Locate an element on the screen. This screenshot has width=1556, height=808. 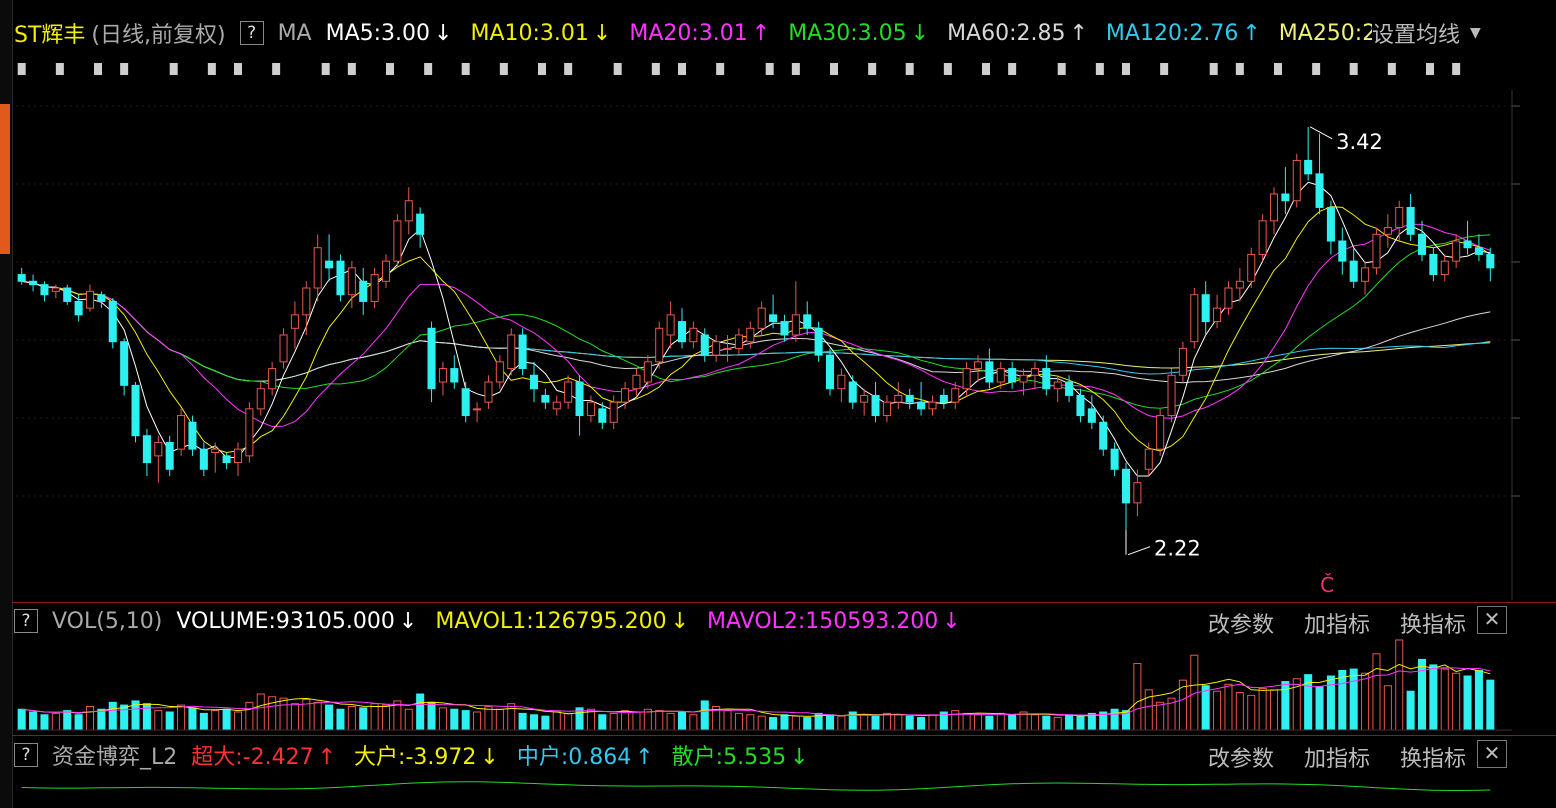
fund-edit-params-button: 改参数 is located at coordinates (1241, 759).